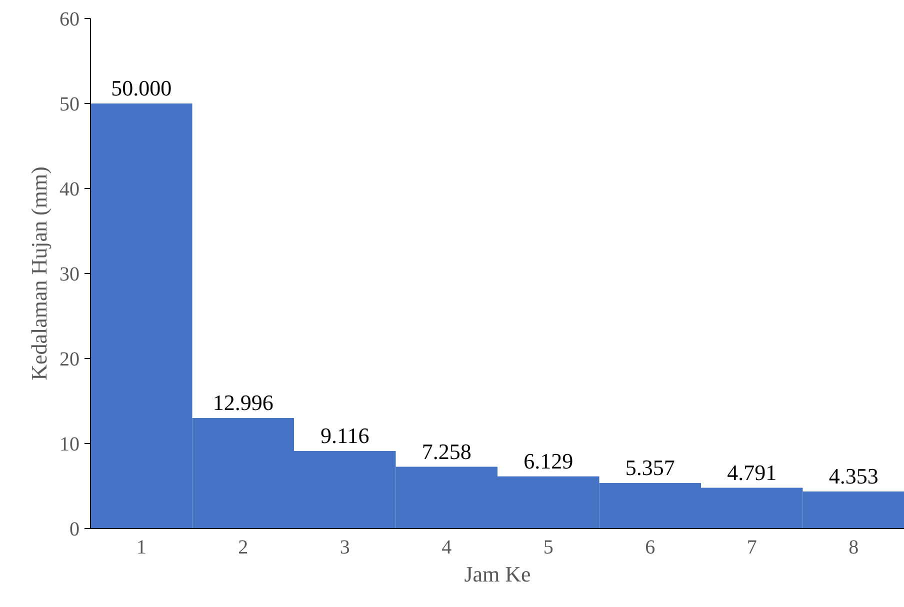 The image size is (904, 607). I want to click on data-label: 50.000, so click(141, 88).